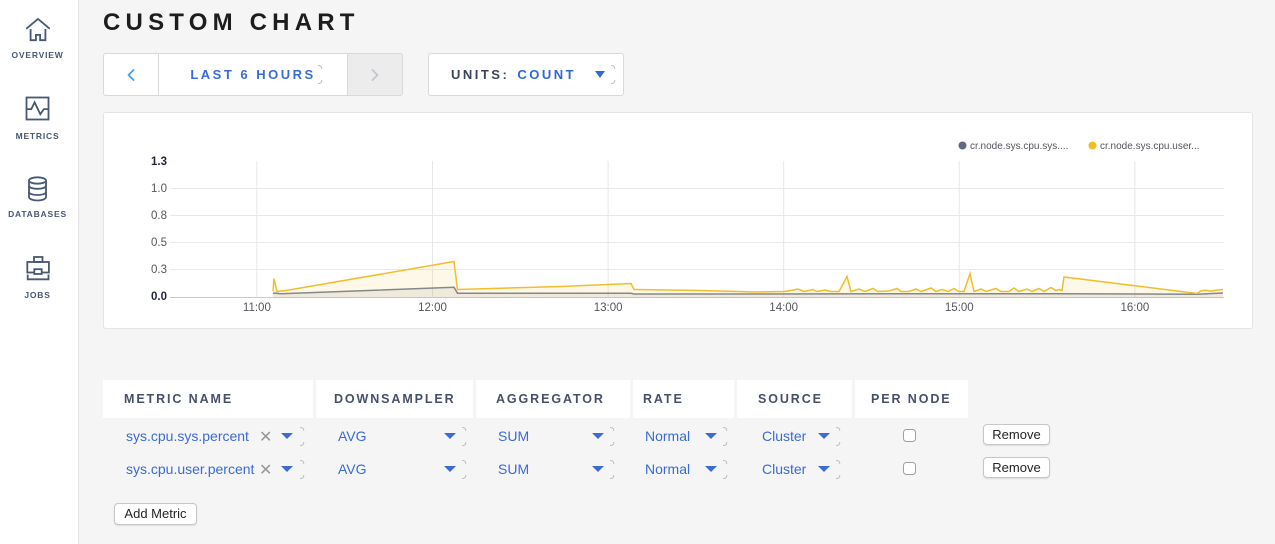  I want to click on svg-text: 11:00, so click(257, 308).